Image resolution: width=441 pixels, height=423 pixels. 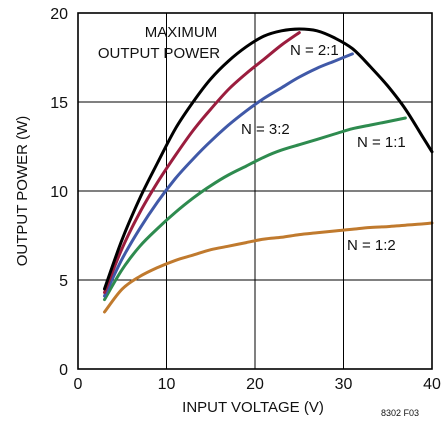 I want to click on max-power-label-line1: MAXIMUM, so click(x=181, y=32).